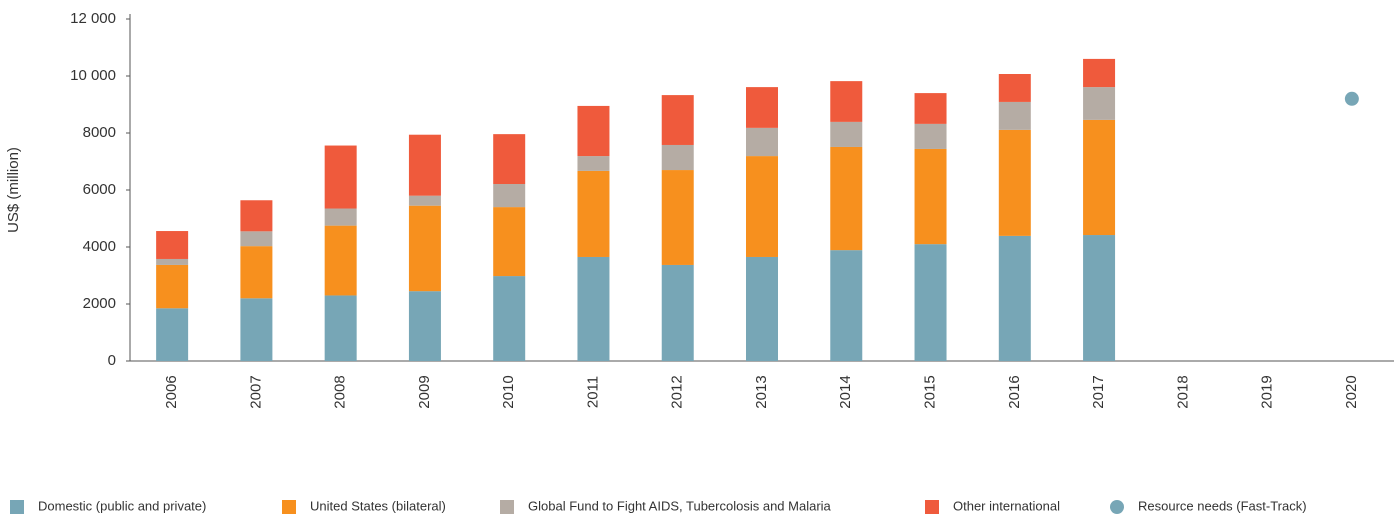 The width and height of the screenshot is (1394, 514). Describe the element at coordinates (761, 391) in the screenshot. I see `x-tick-label: 2013` at that location.